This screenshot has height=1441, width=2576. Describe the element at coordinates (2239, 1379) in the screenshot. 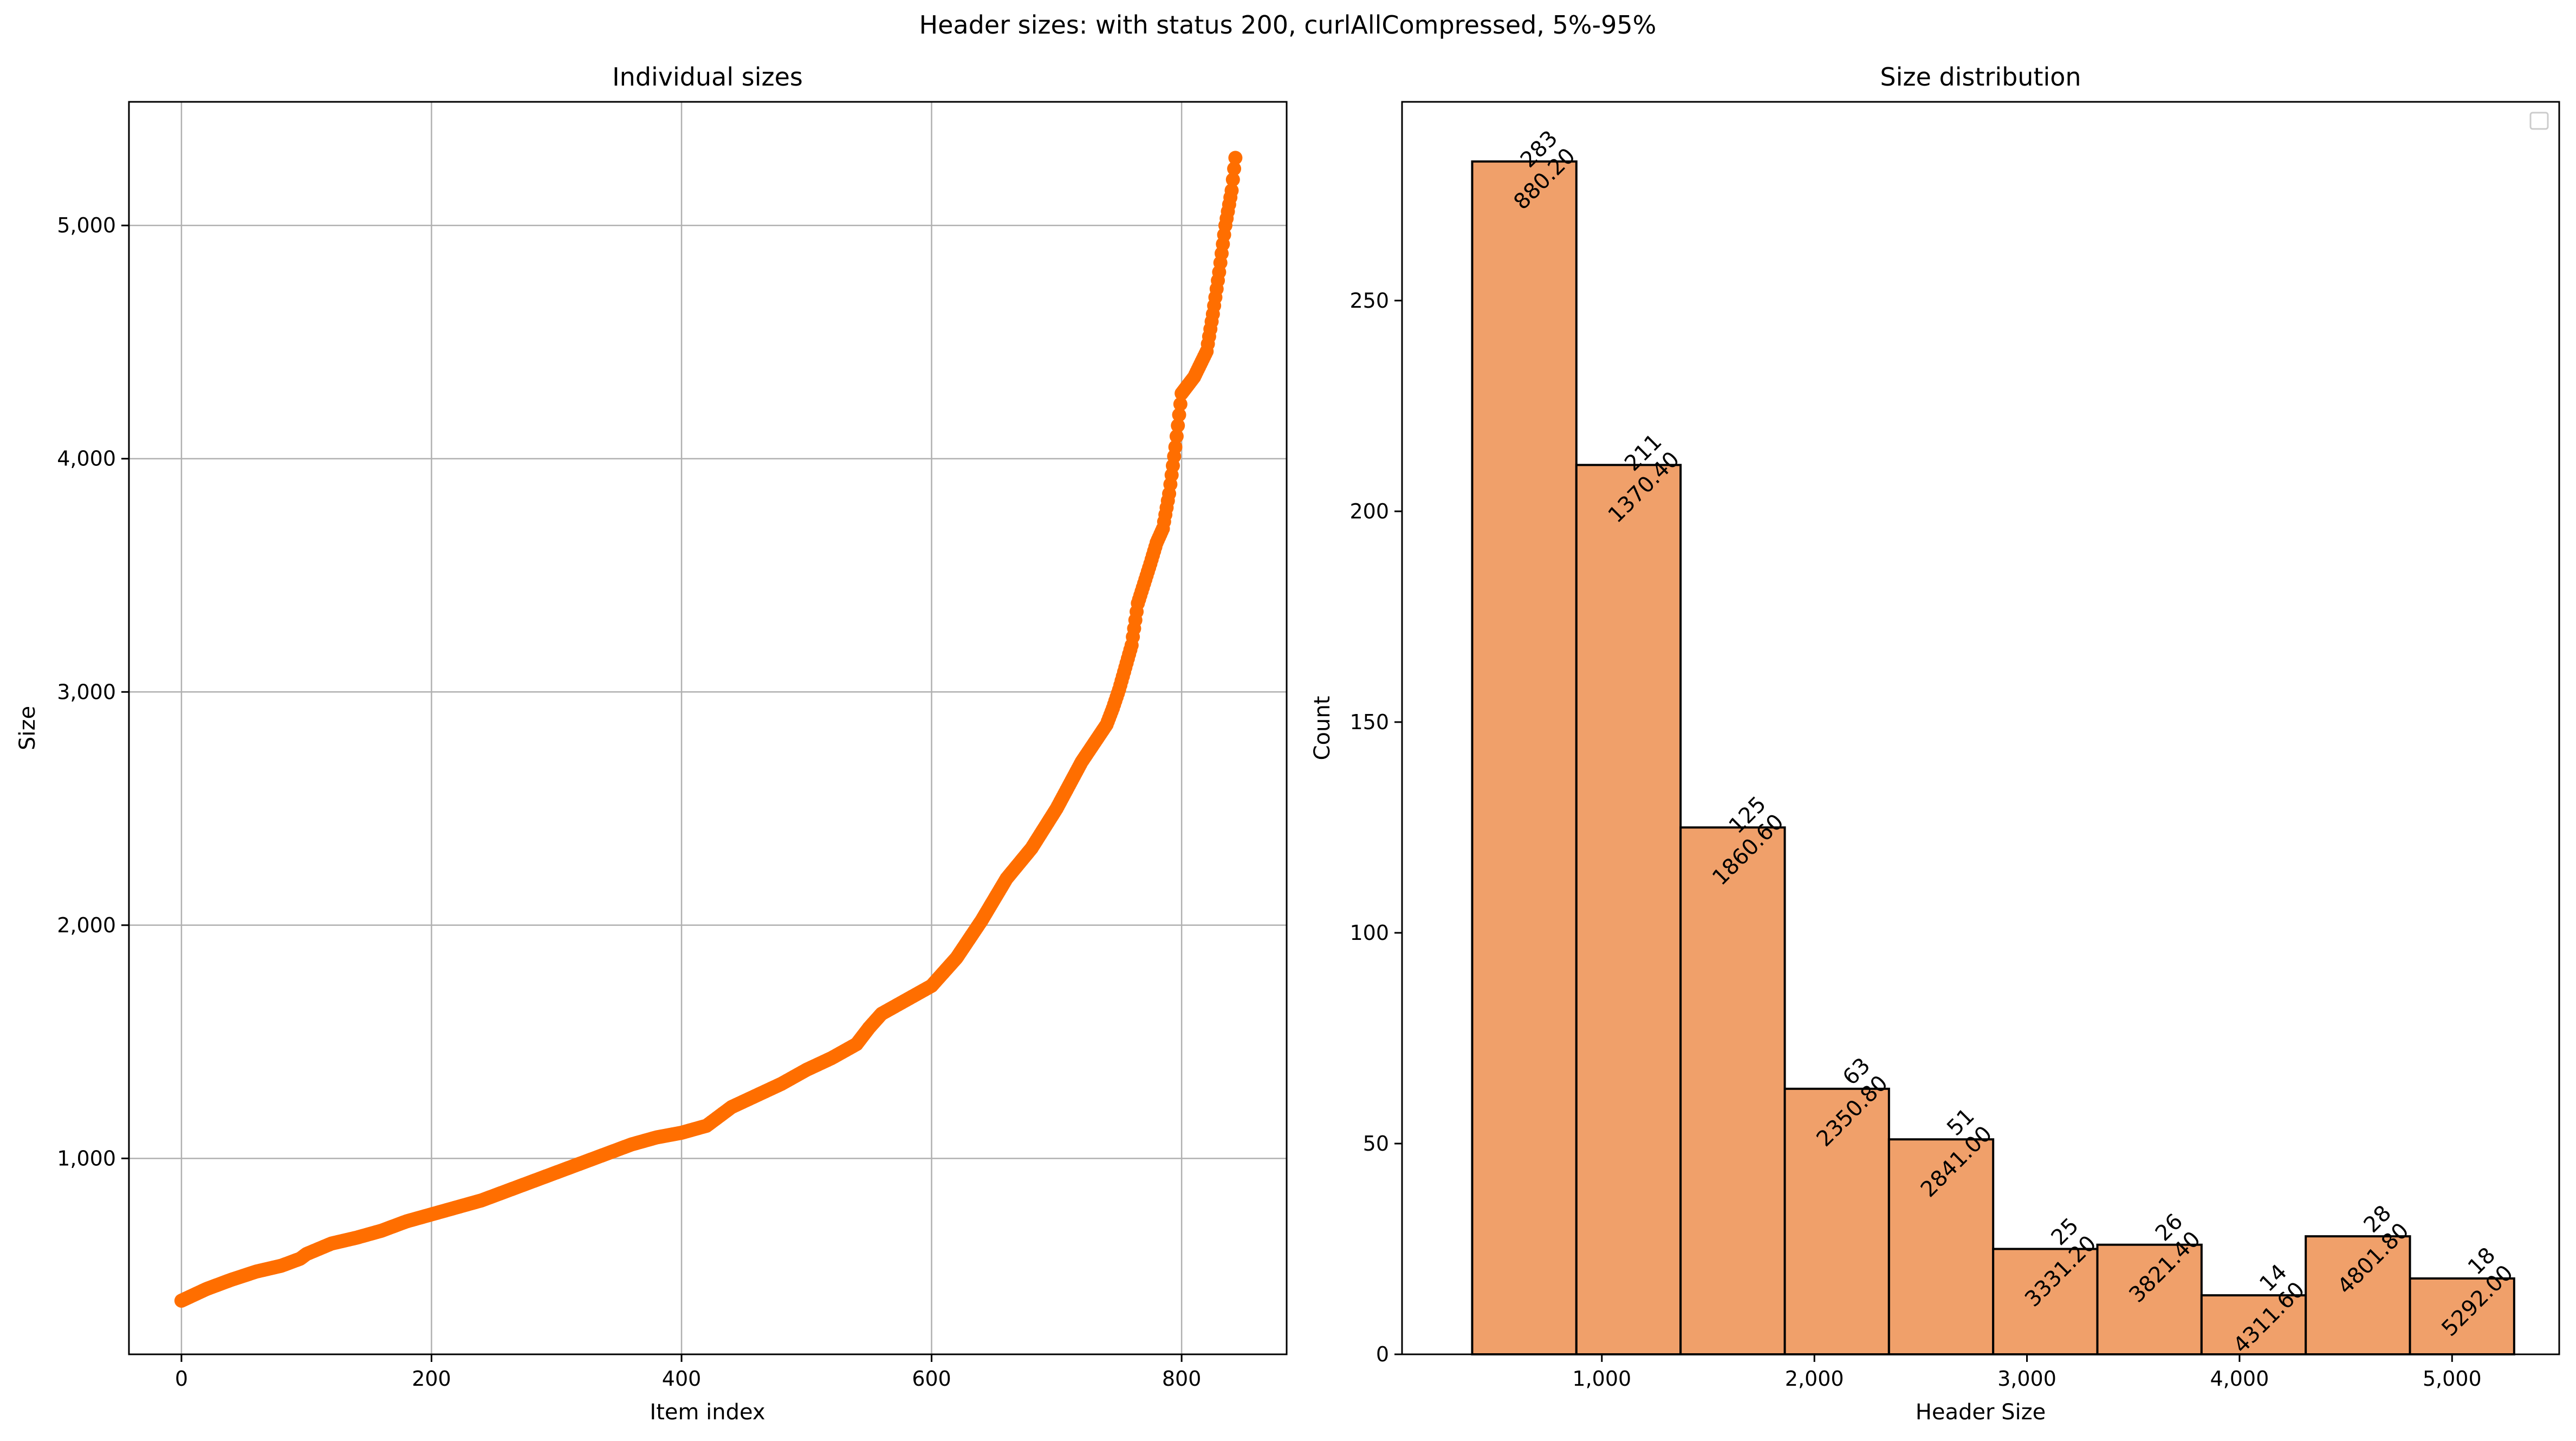

I see `histogram-x-tick-label: 4,000` at that location.